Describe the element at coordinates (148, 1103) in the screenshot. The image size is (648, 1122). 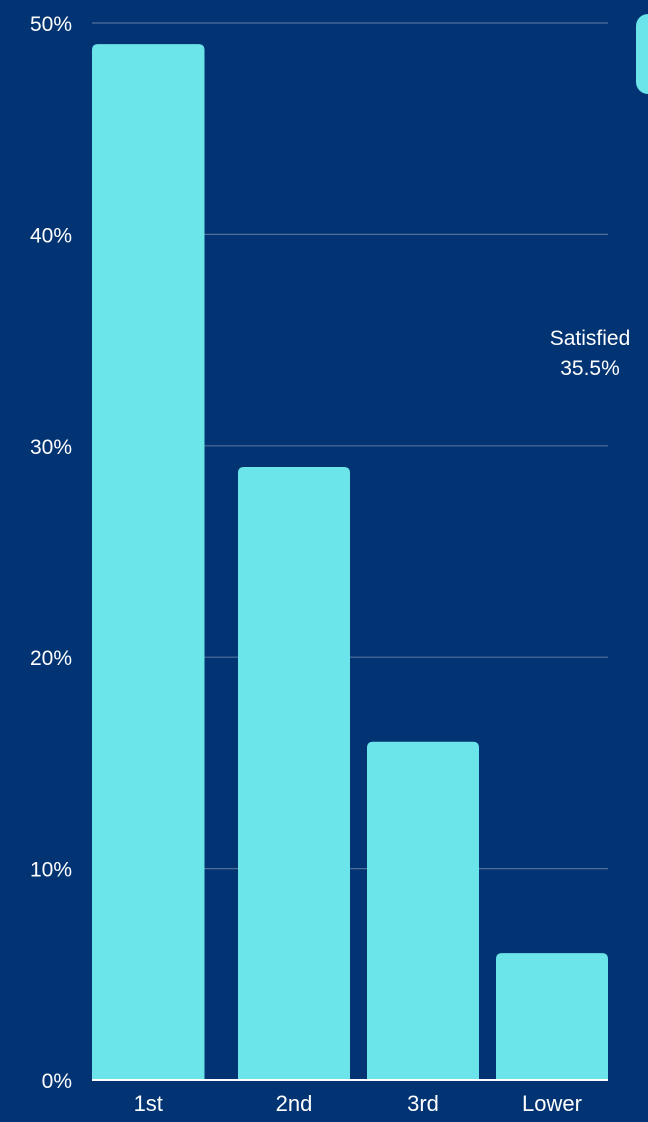
I see `x-category-label: 1st` at that location.